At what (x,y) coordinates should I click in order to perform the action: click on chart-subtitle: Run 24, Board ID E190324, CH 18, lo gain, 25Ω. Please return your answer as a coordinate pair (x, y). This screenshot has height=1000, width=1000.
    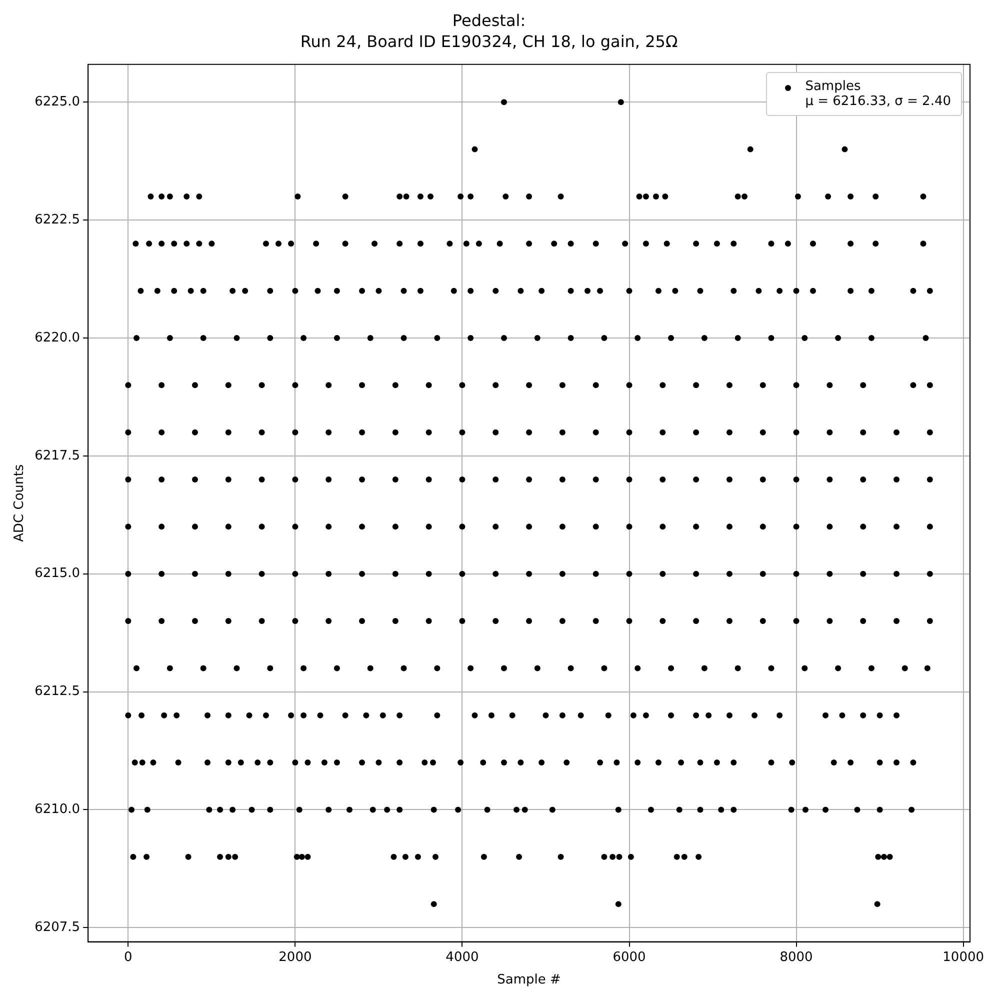
    Looking at the image, I should click on (489, 41).